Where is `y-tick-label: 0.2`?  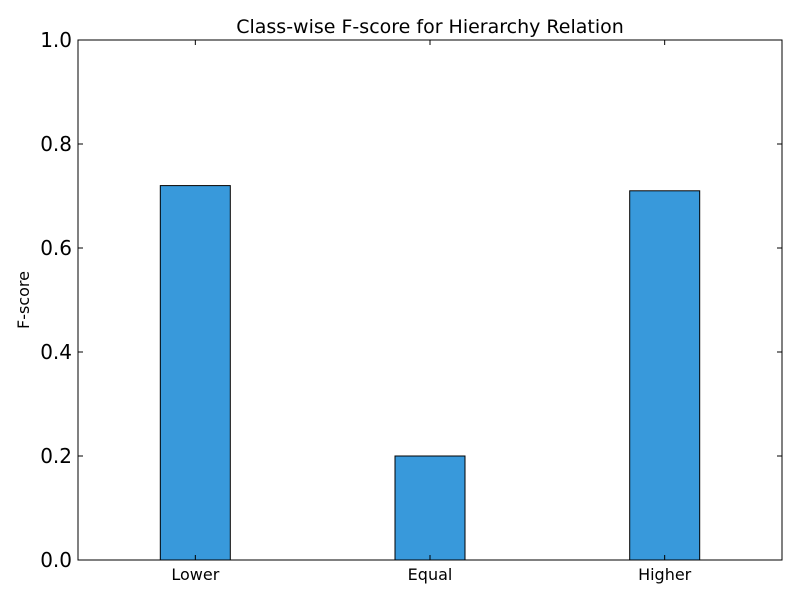 y-tick-label: 0.2 is located at coordinates (56, 456).